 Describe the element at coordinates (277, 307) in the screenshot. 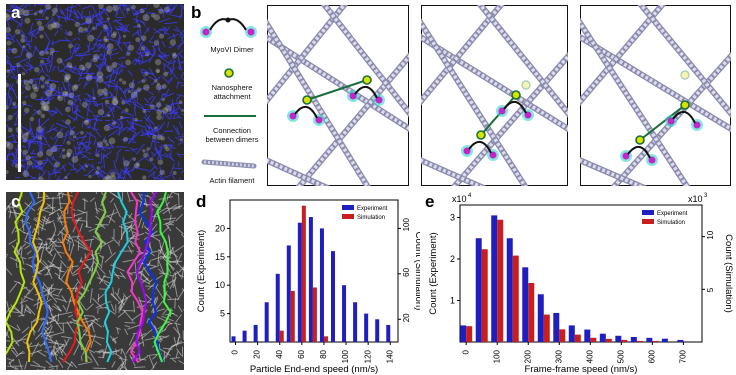

I see `bar-experiment` at that location.